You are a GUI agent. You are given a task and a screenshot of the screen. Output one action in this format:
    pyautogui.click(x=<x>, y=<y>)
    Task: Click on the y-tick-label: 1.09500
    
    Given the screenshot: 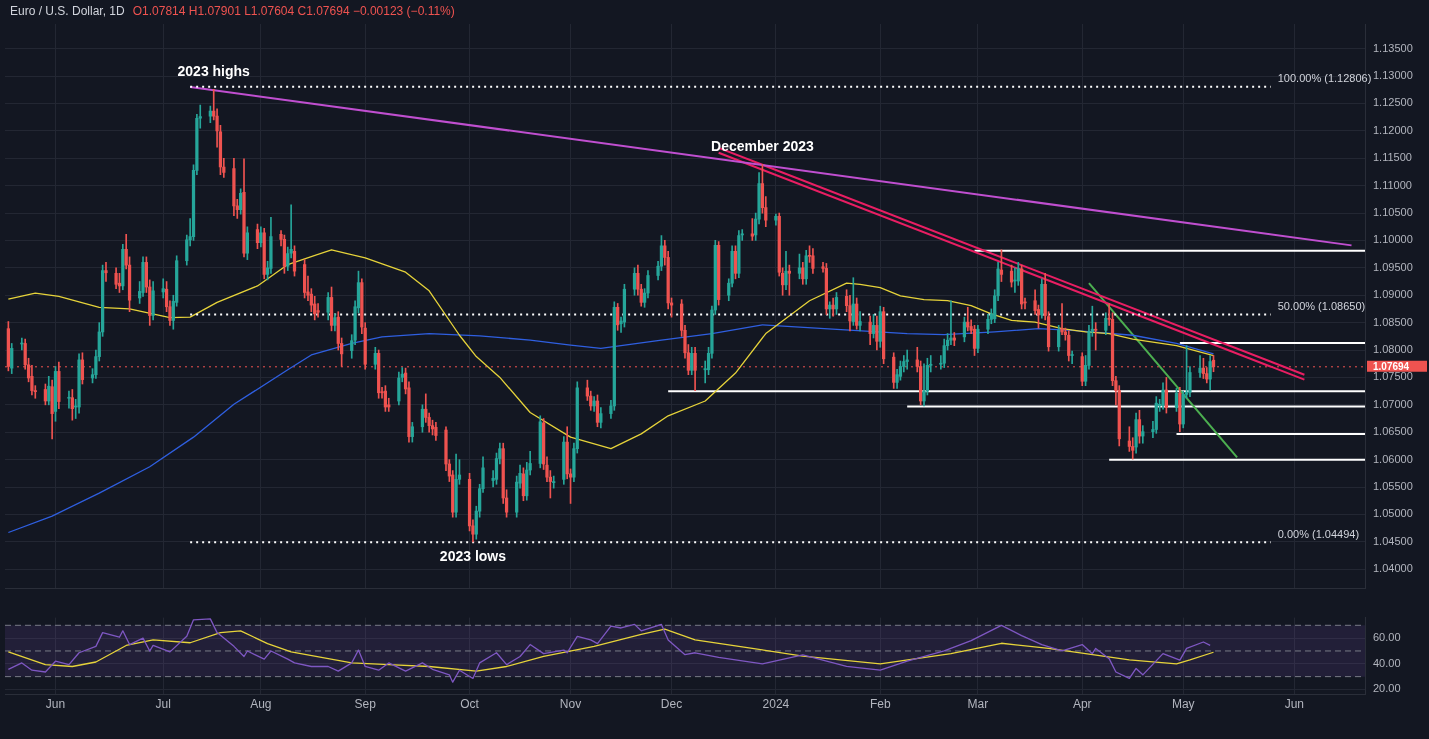 What is the action you would take?
    pyautogui.click(x=1393, y=266)
    